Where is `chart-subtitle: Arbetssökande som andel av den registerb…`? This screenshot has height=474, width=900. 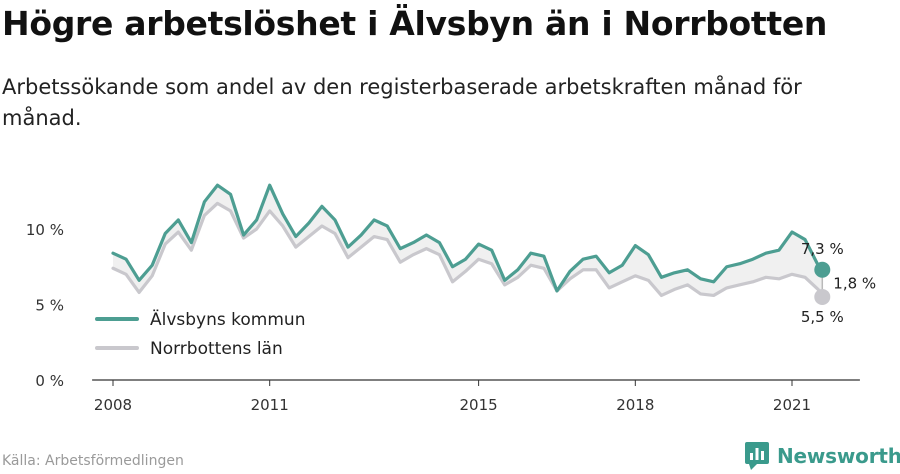 chart-subtitle: Arbetssökande som andel av den registerb… is located at coordinates (402, 102).